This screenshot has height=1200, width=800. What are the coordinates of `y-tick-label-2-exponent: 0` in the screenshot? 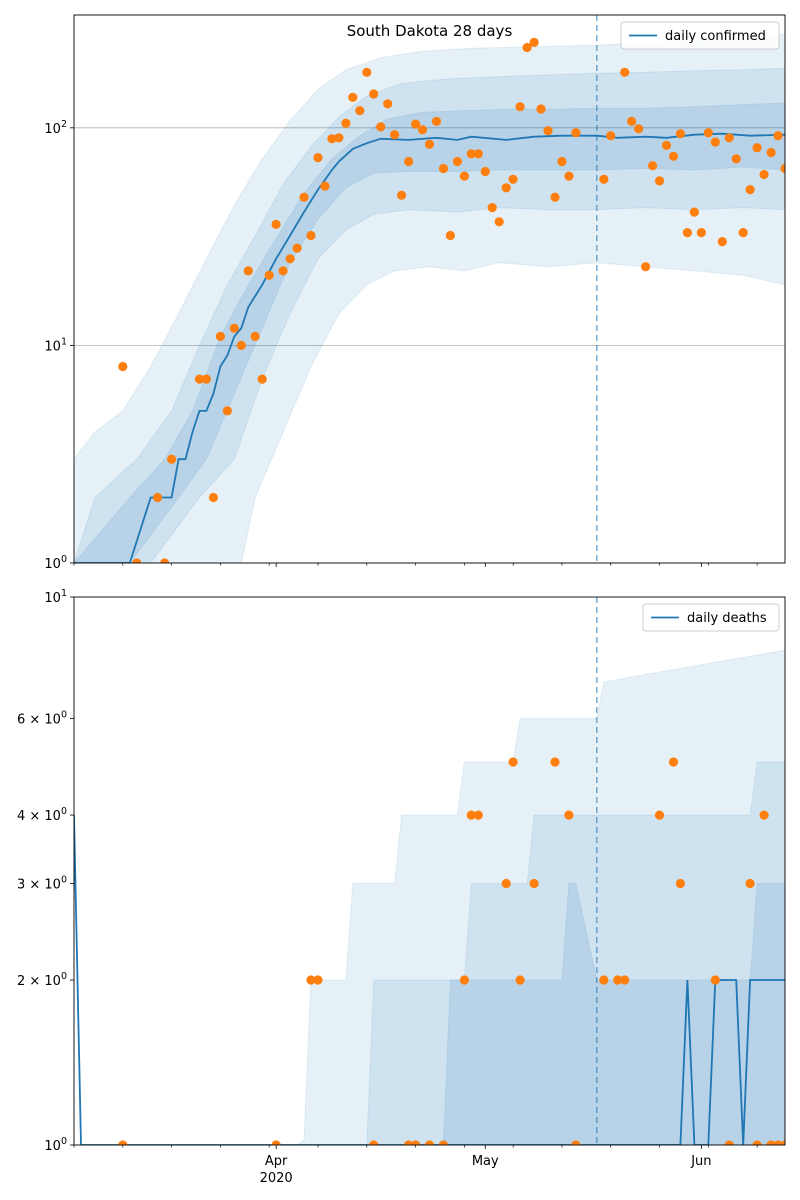 It's located at (64, 880).